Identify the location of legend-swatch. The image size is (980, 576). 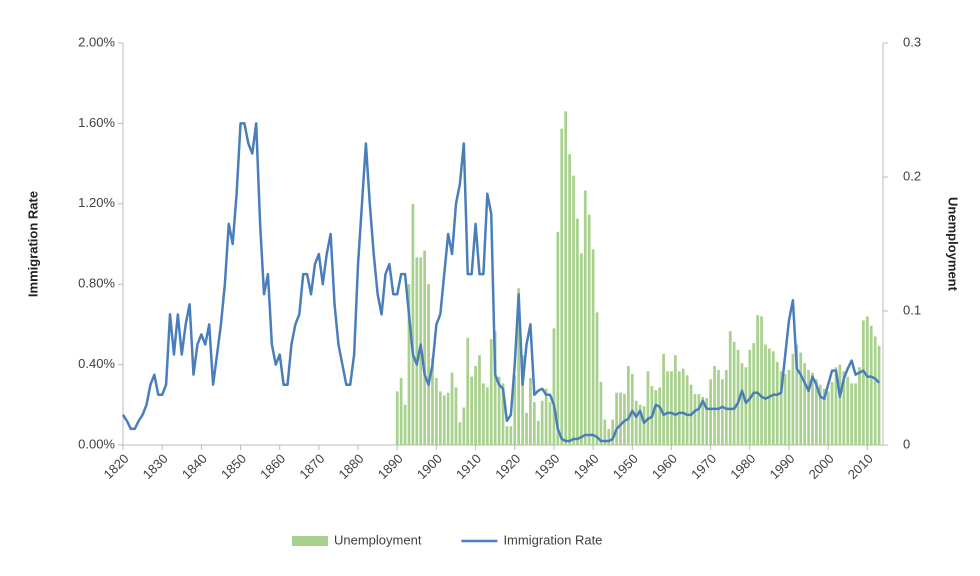
(310, 541).